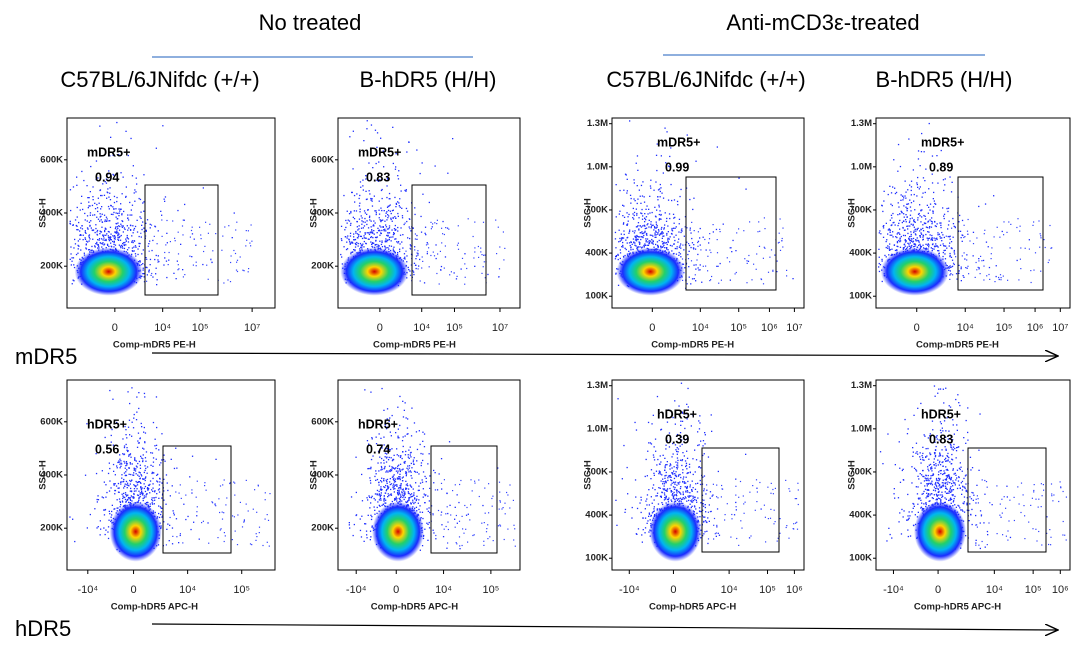  What do you see at coordinates (677, 167) in the screenshot?
I see `gate-value: 0.99` at bounding box center [677, 167].